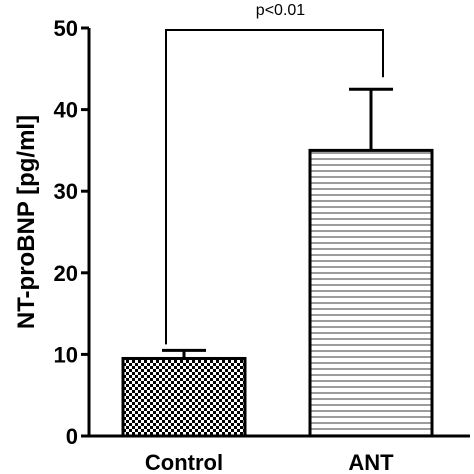  I want to click on y-axis-title-group: NT-proBNP [pg/ml], so click(26, 222).